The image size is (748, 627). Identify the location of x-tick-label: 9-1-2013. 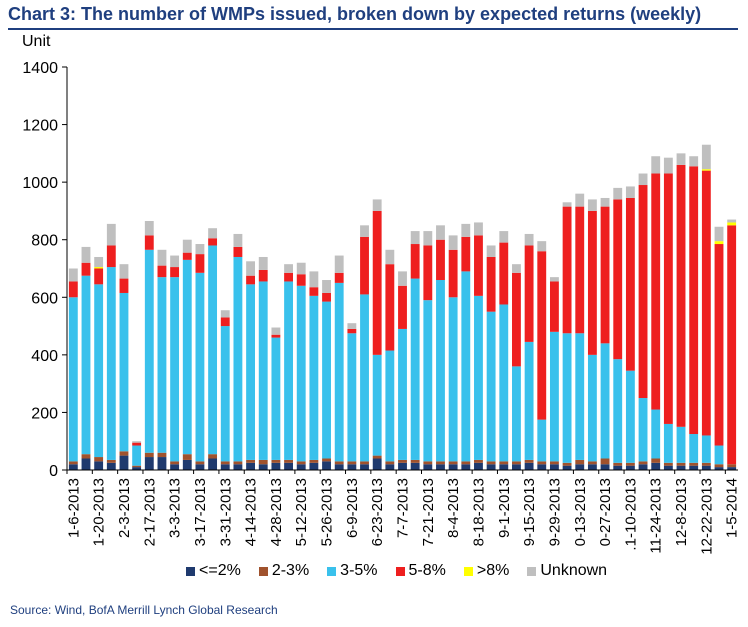
(504, 508).